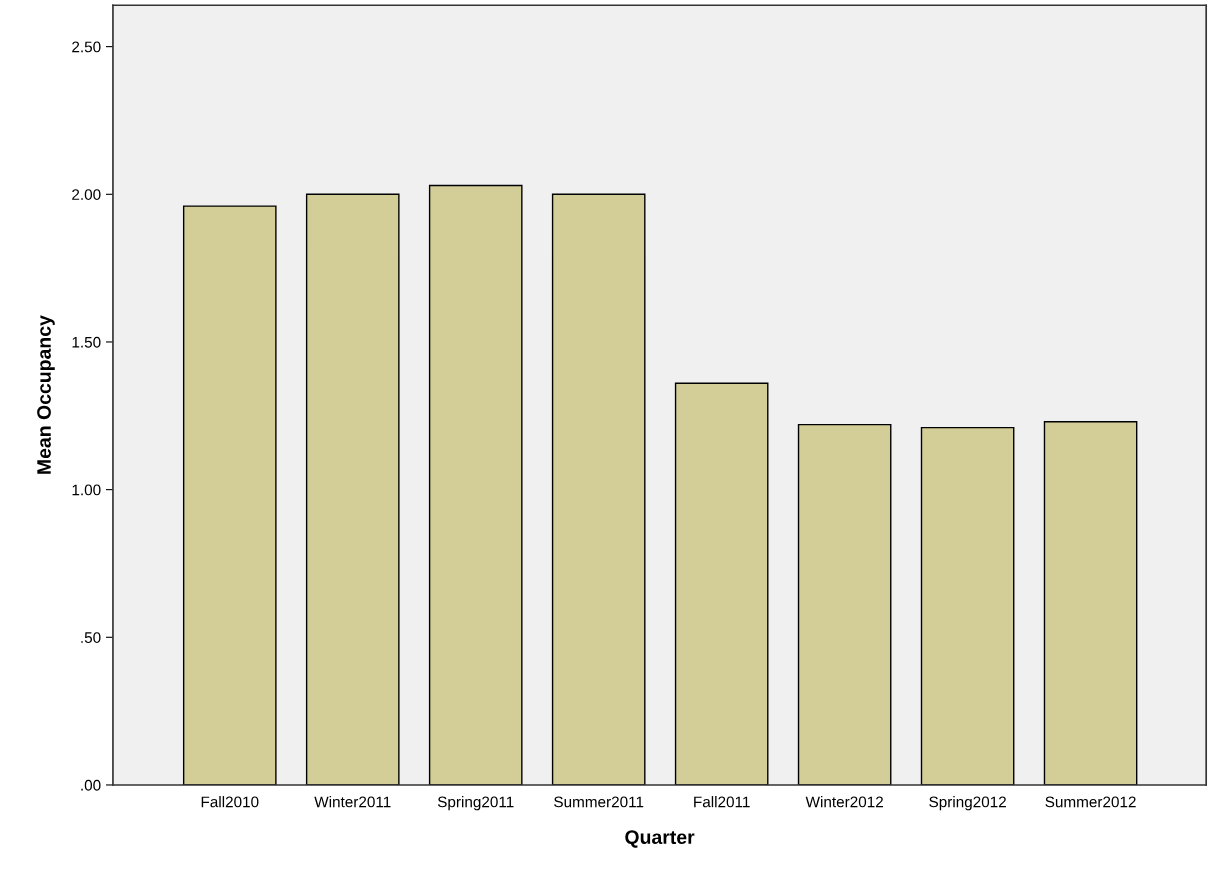  Describe the element at coordinates (352, 802) in the screenshot. I see `x-tick-label: Winter2011` at that location.